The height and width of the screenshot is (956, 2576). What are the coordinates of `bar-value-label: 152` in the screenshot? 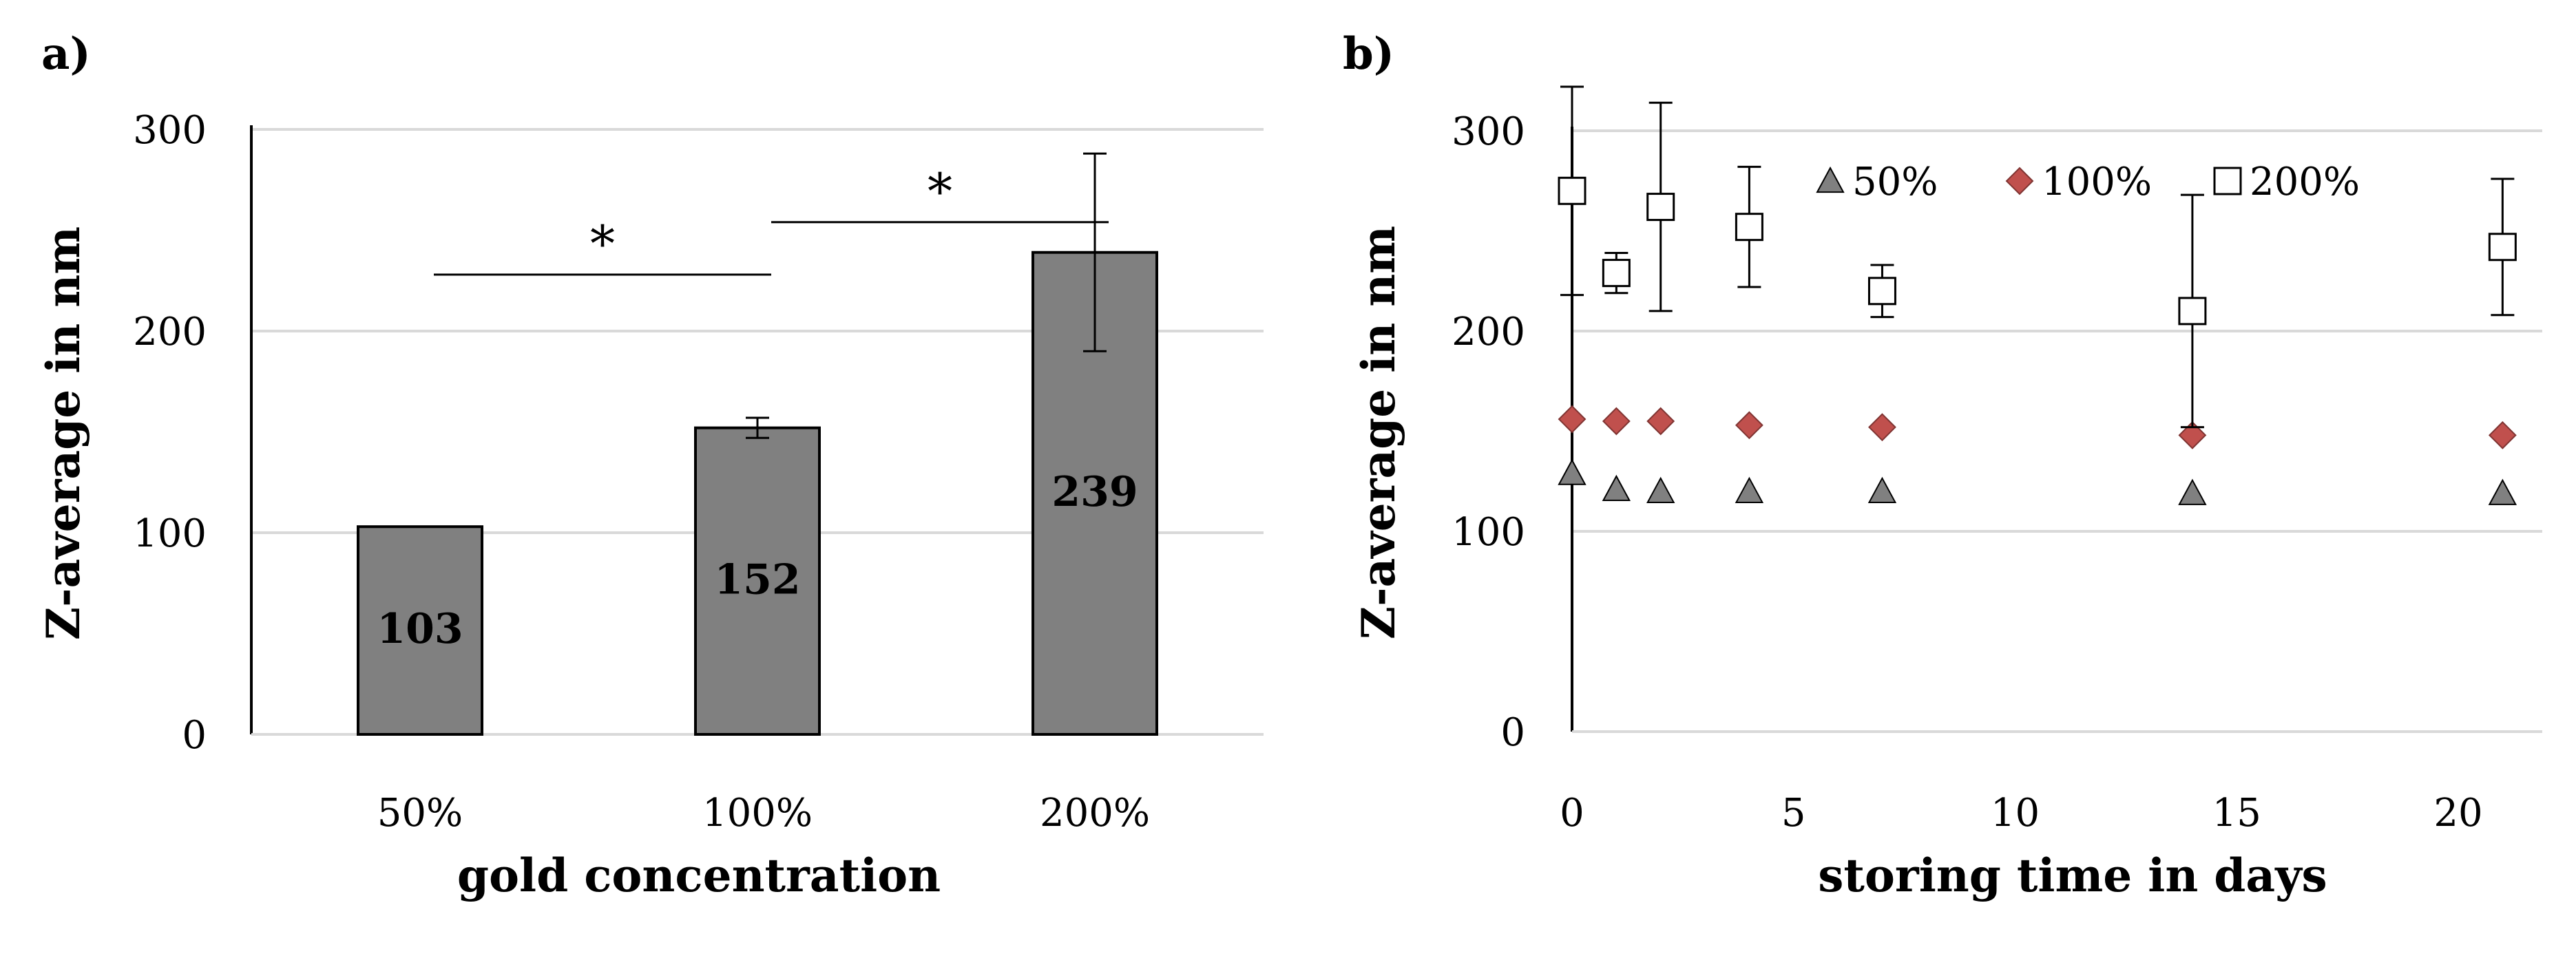 It's located at (757, 579).